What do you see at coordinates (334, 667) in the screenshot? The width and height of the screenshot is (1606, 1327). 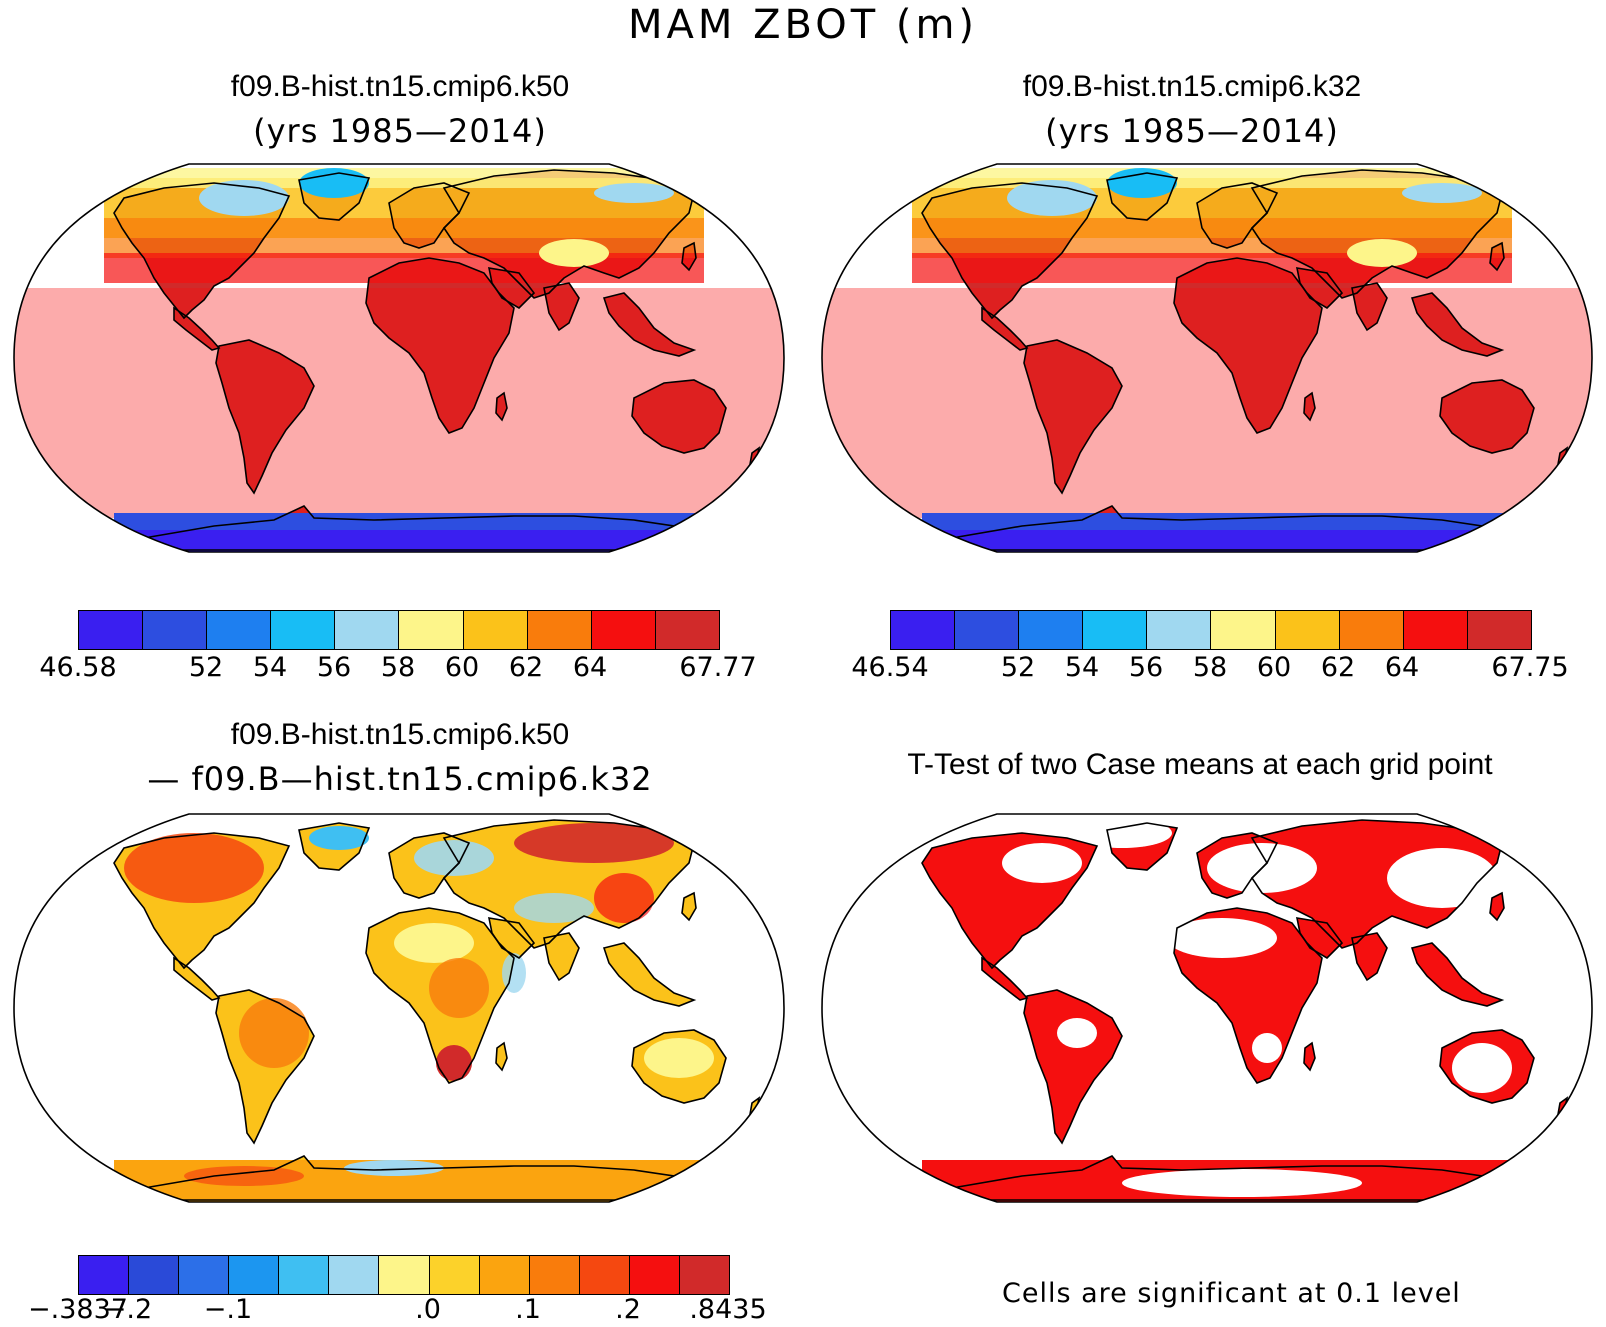 I see `colorbar-a-tick-label: 56` at bounding box center [334, 667].